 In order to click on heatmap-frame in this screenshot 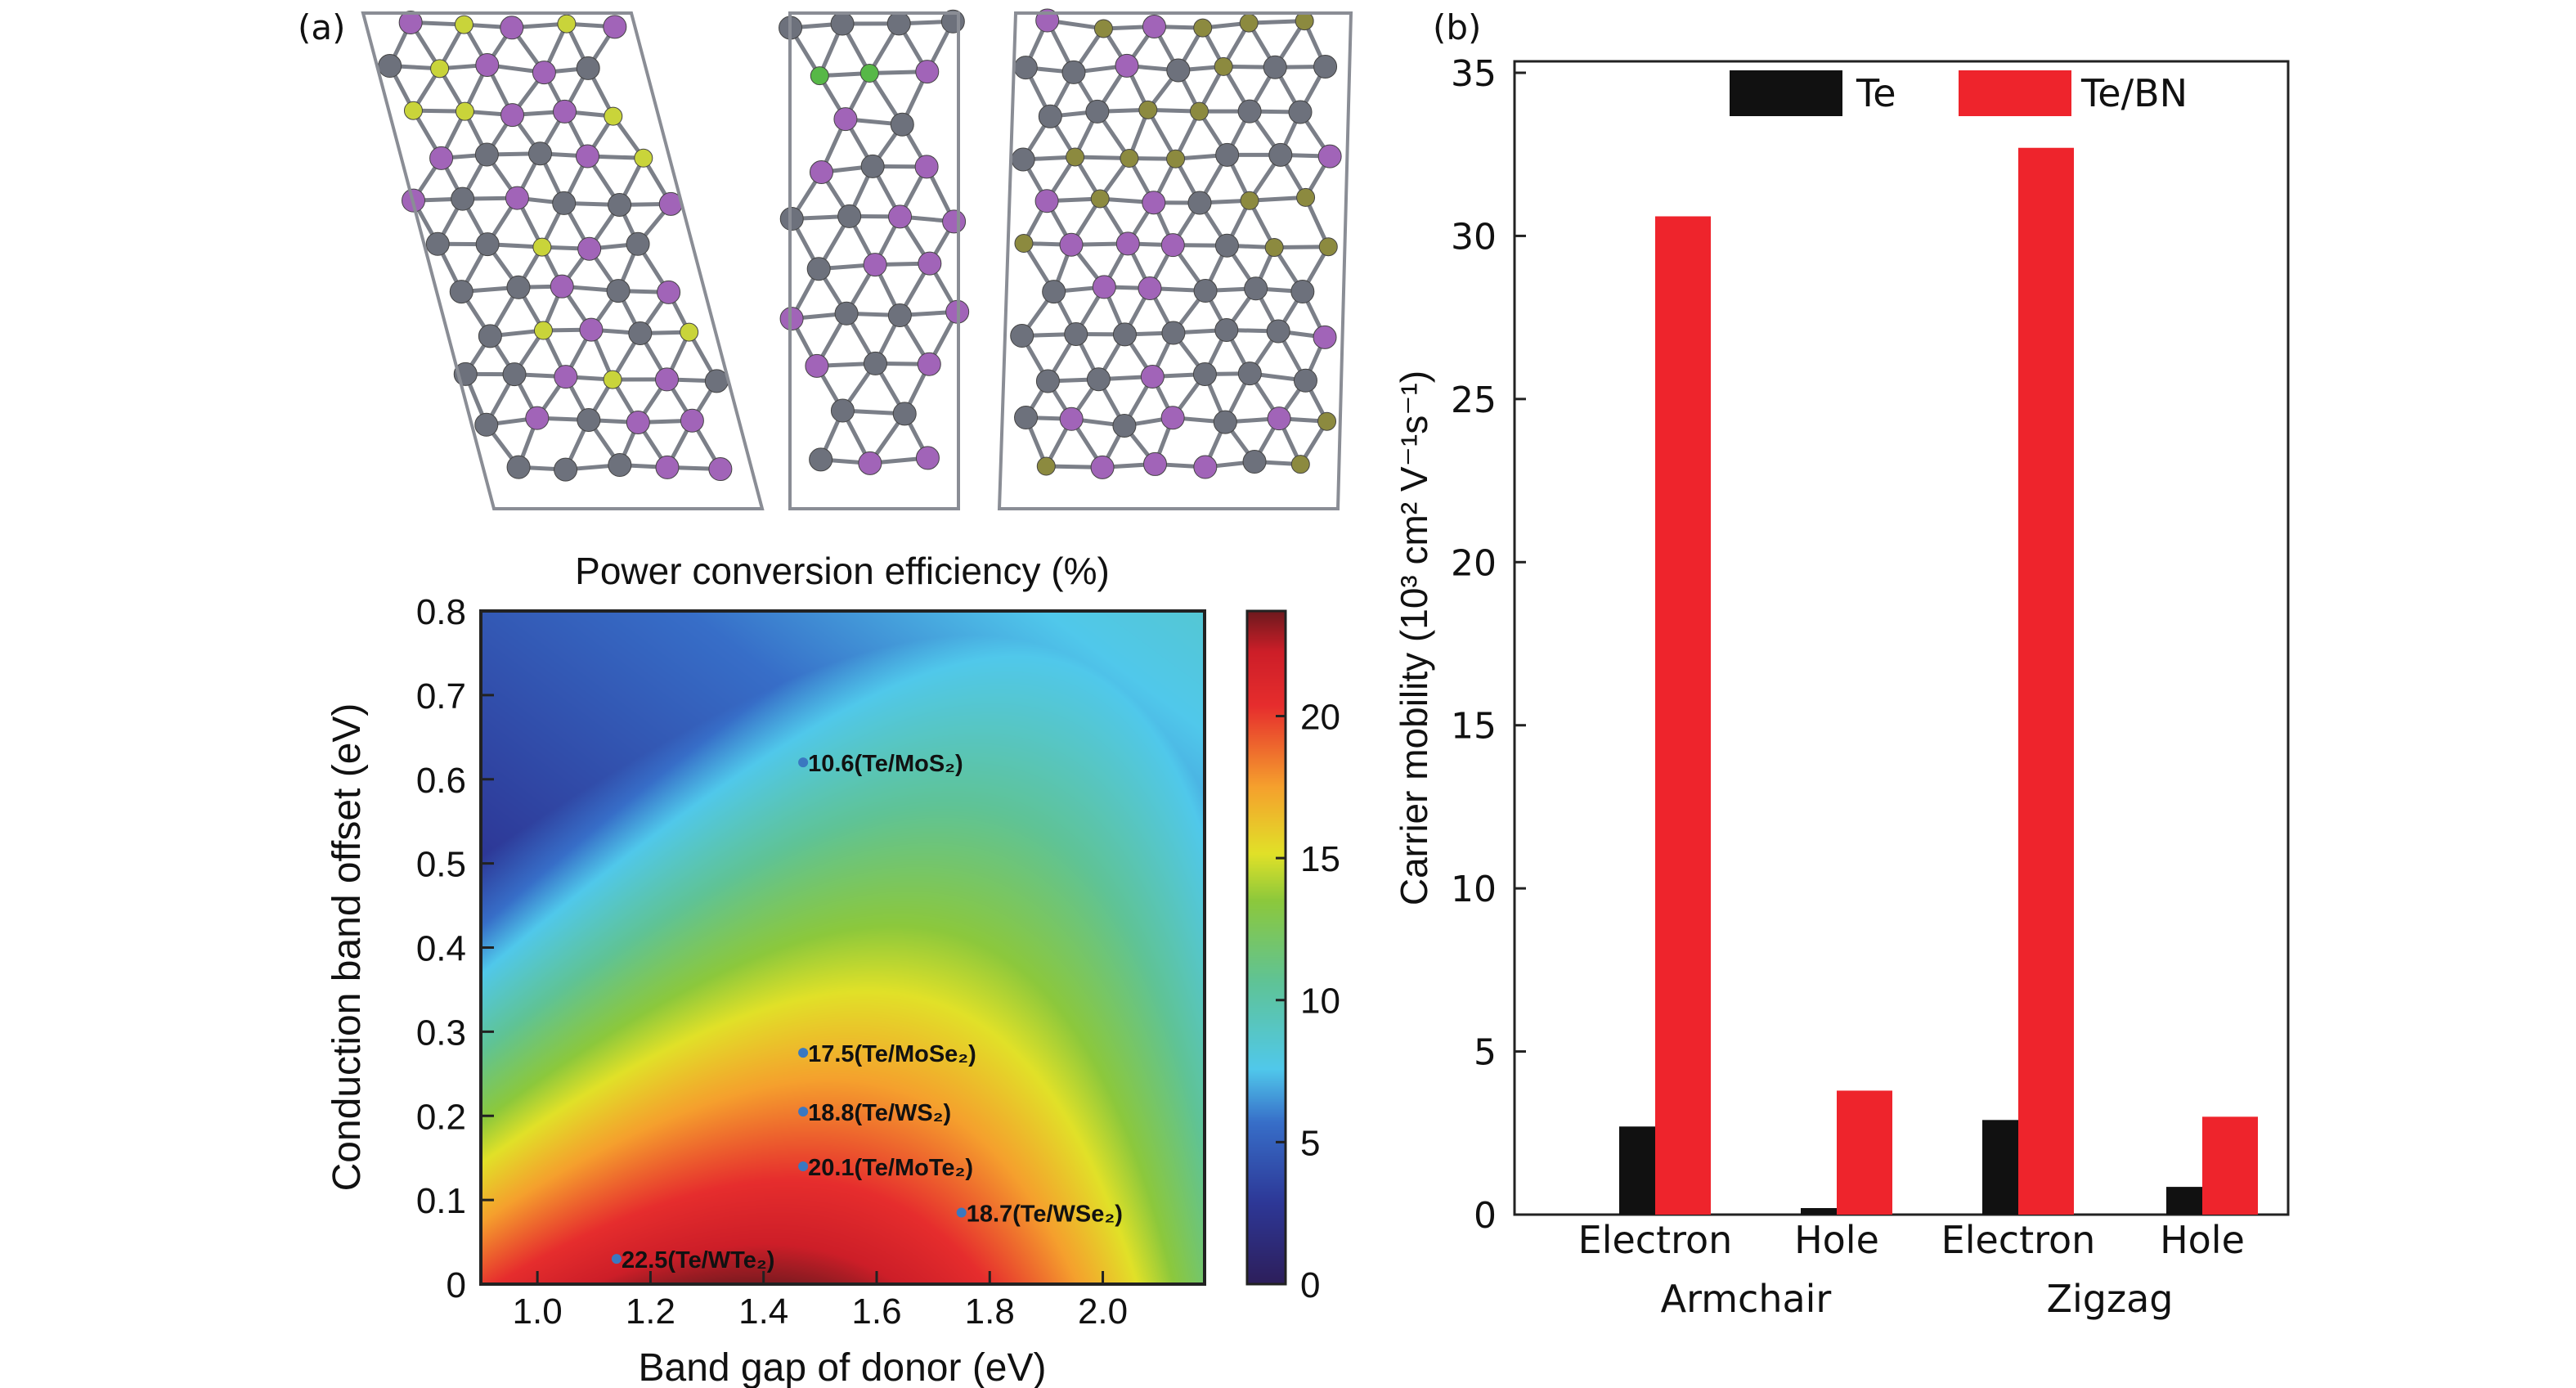, I will do `click(842, 948)`.